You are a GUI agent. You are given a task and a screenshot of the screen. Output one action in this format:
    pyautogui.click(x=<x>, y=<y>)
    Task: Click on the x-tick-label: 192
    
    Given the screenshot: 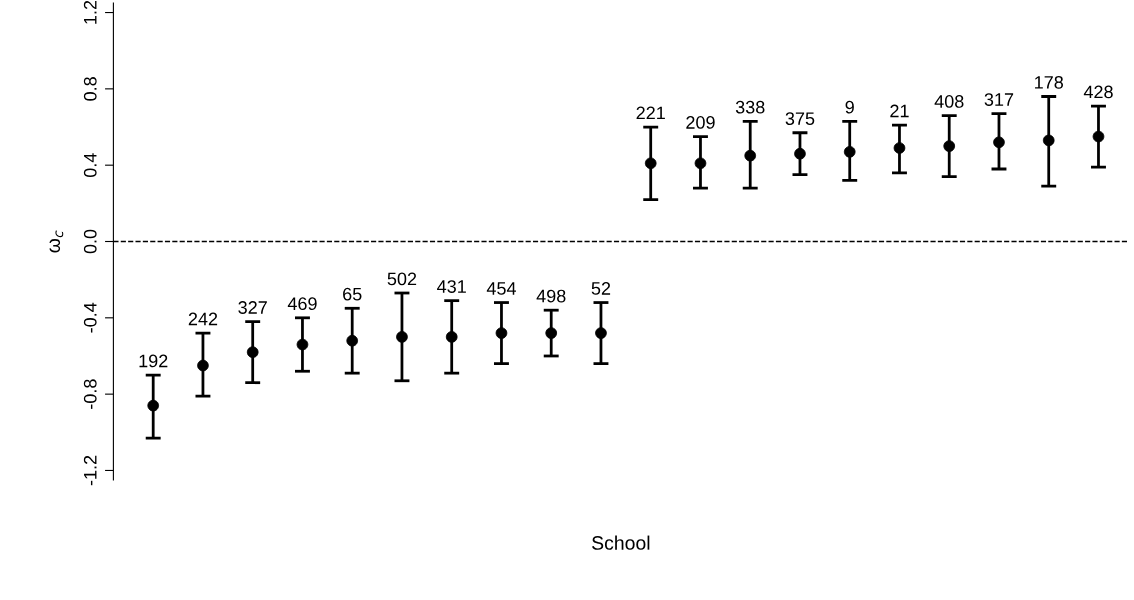 What is the action you would take?
    pyautogui.click(x=153, y=361)
    